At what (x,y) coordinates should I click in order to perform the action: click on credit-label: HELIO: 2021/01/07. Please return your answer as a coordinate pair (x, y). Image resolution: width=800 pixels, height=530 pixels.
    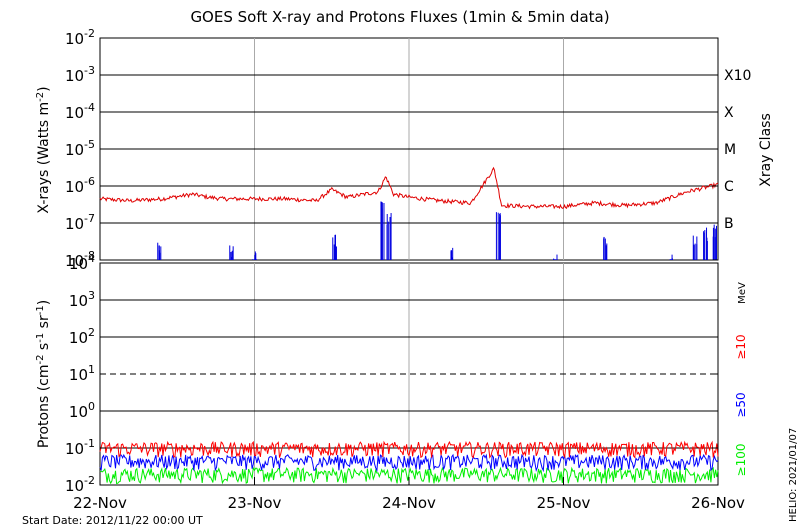
    Looking at the image, I should click on (793, 475).